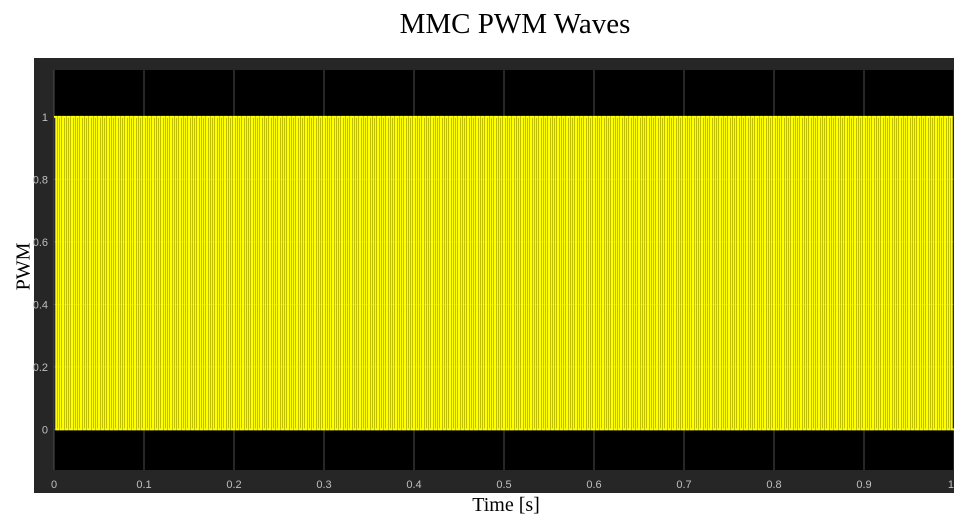 Image resolution: width=954 pixels, height=519 pixels. Describe the element at coordinates (413, 485) in the screenshot. I see `x-tick-label: 0.4` at that location.